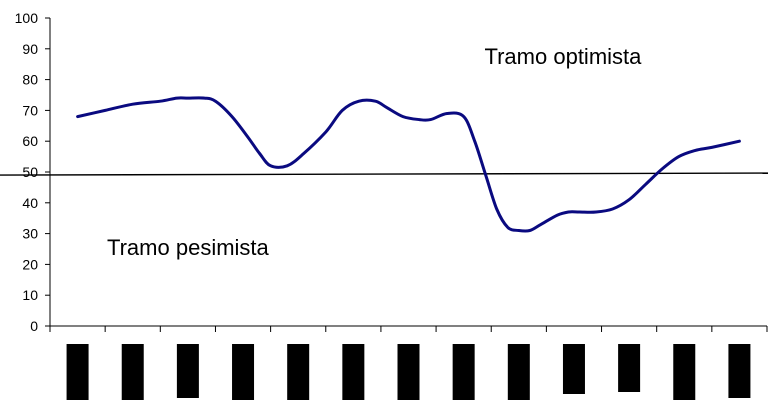  Describe the element at coordinates (30, 264) in the screenshot. I see `y-tick-label: 20` at that location.